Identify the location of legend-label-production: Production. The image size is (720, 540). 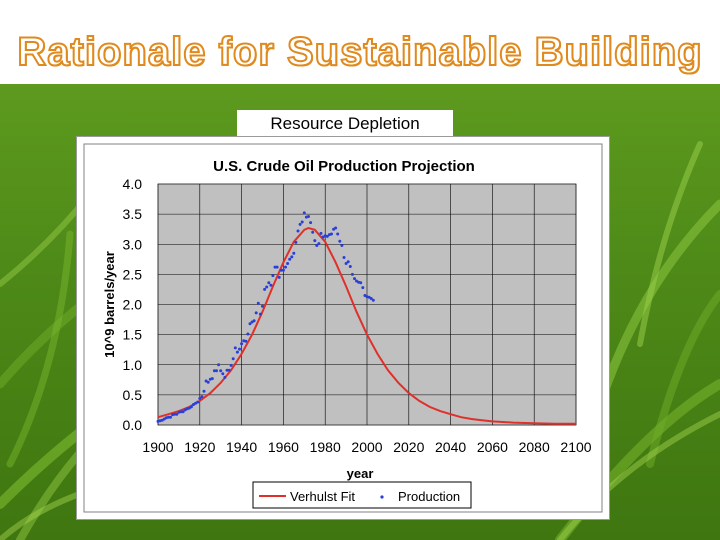
(429, 496).